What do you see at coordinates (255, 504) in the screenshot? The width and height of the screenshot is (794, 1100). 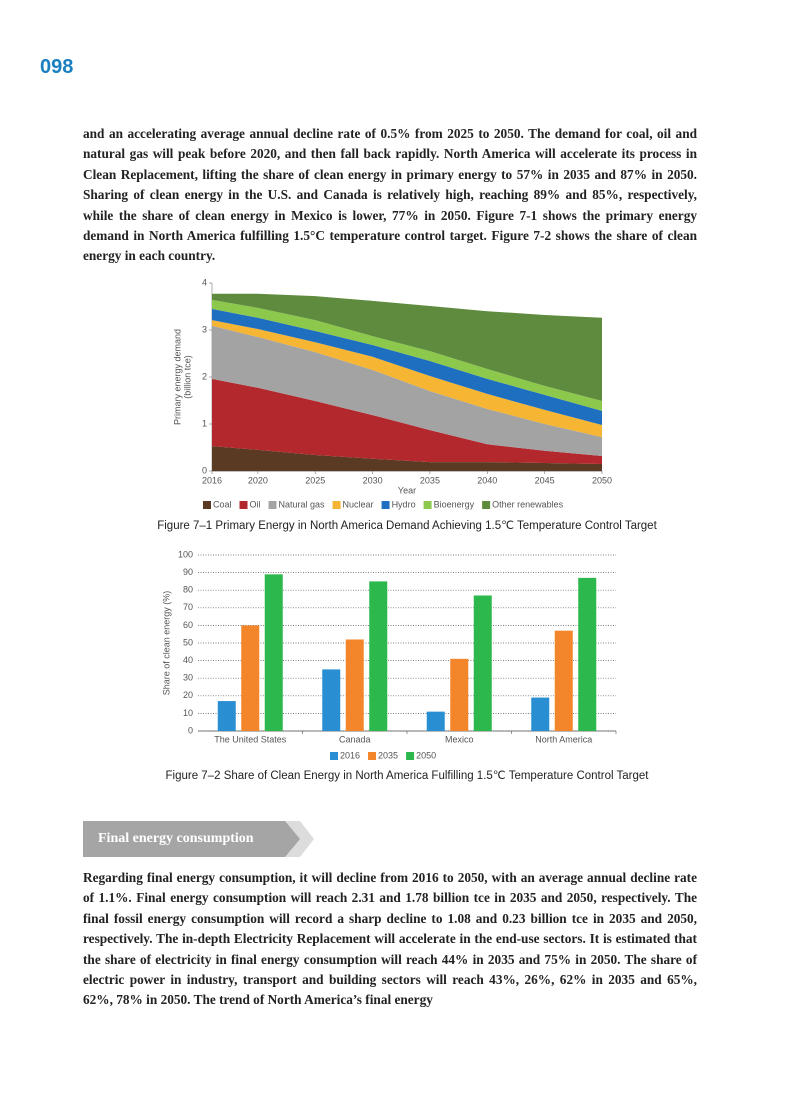 I see `legend-label: Oil` at bounding box center [255, 504].